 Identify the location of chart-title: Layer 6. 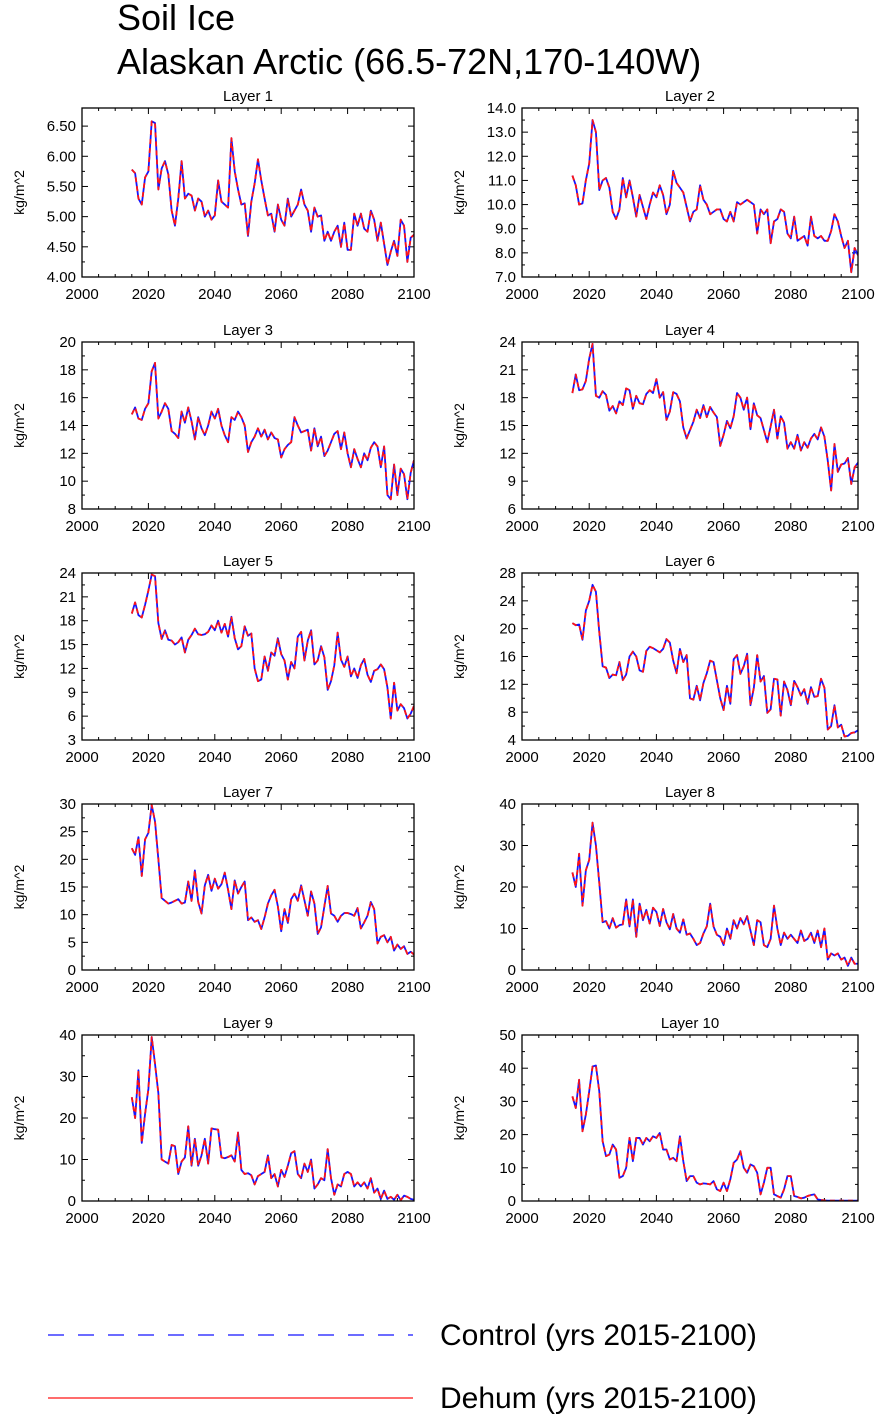
(690, 561).